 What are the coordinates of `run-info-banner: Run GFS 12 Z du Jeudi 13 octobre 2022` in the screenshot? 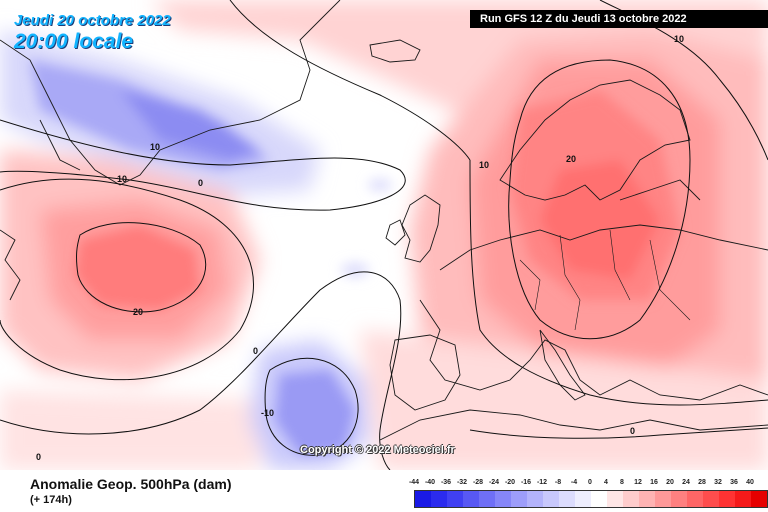 It's located at (619, 19).